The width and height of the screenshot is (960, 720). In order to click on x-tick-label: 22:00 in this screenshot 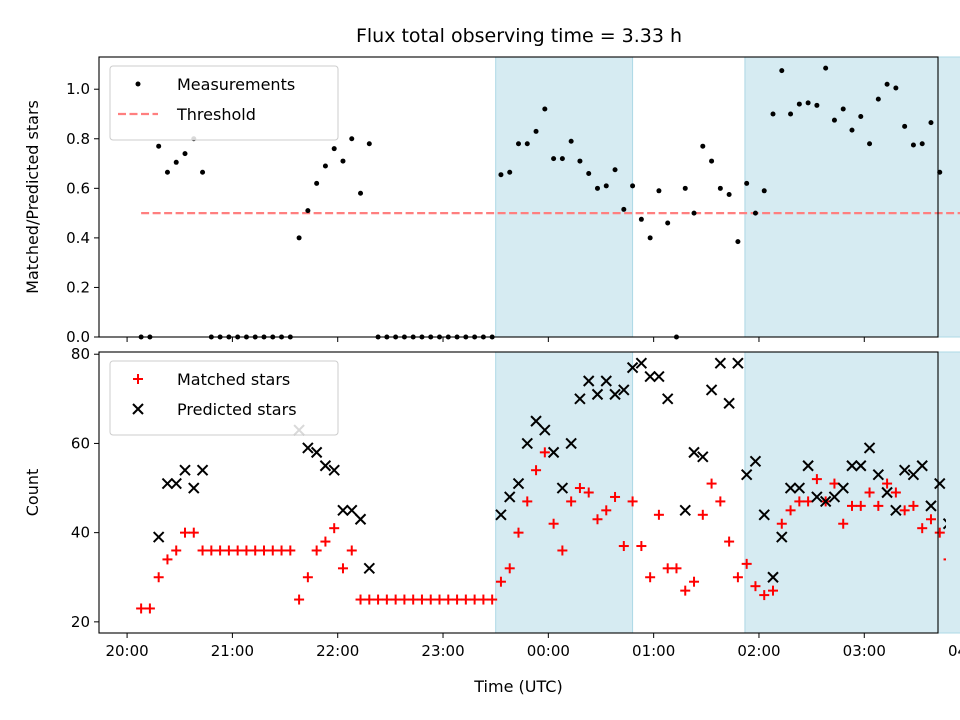, I will do `click(337, 651)`.